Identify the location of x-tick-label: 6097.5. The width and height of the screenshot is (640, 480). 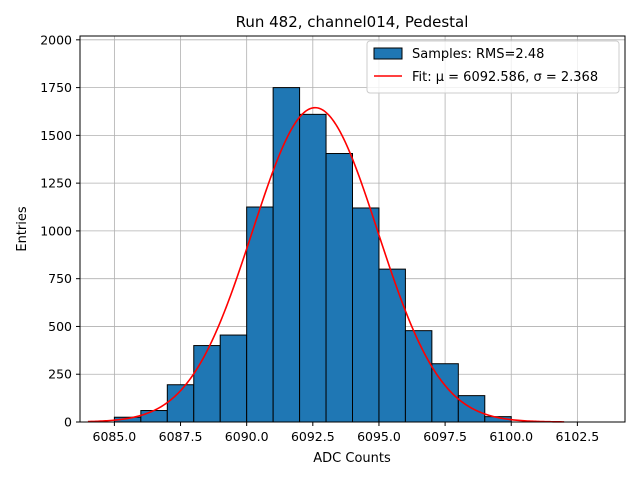
(445, 436).